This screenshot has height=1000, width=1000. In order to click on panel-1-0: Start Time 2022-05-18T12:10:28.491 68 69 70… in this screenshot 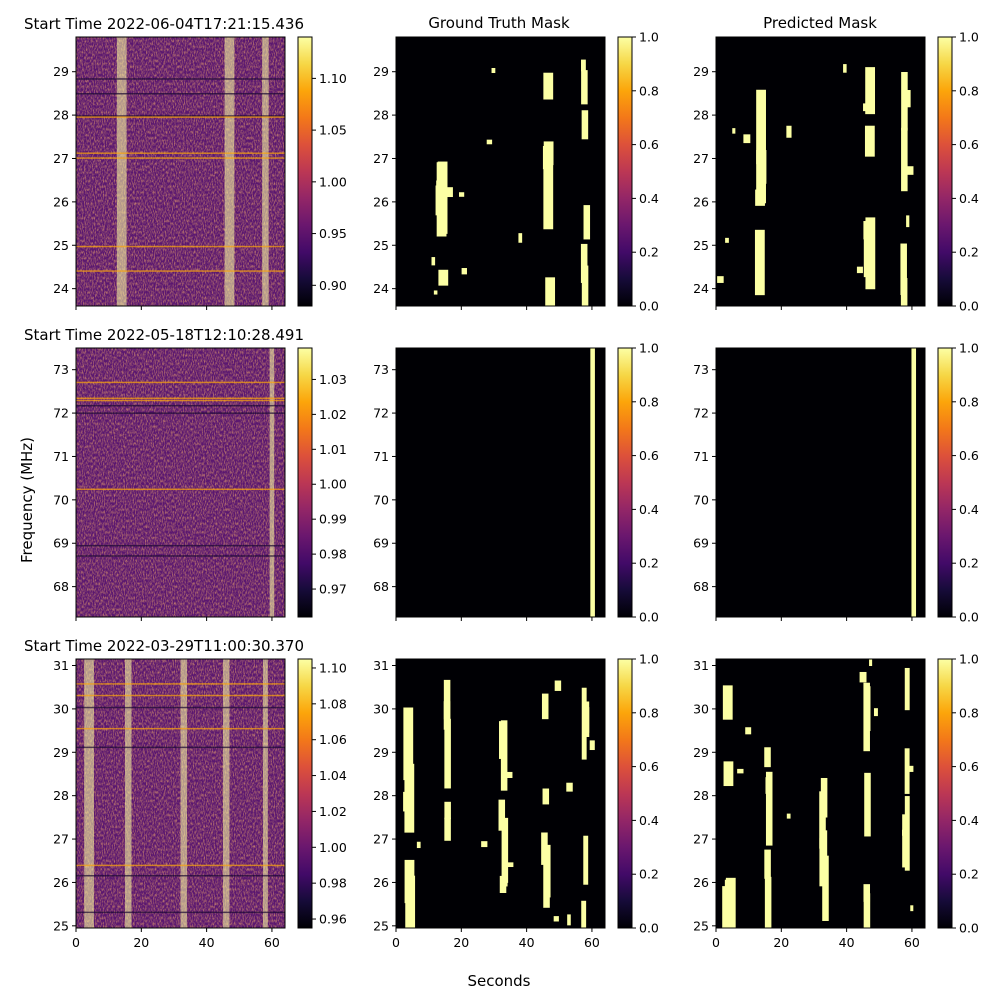, I will do `click(185, 473)`.